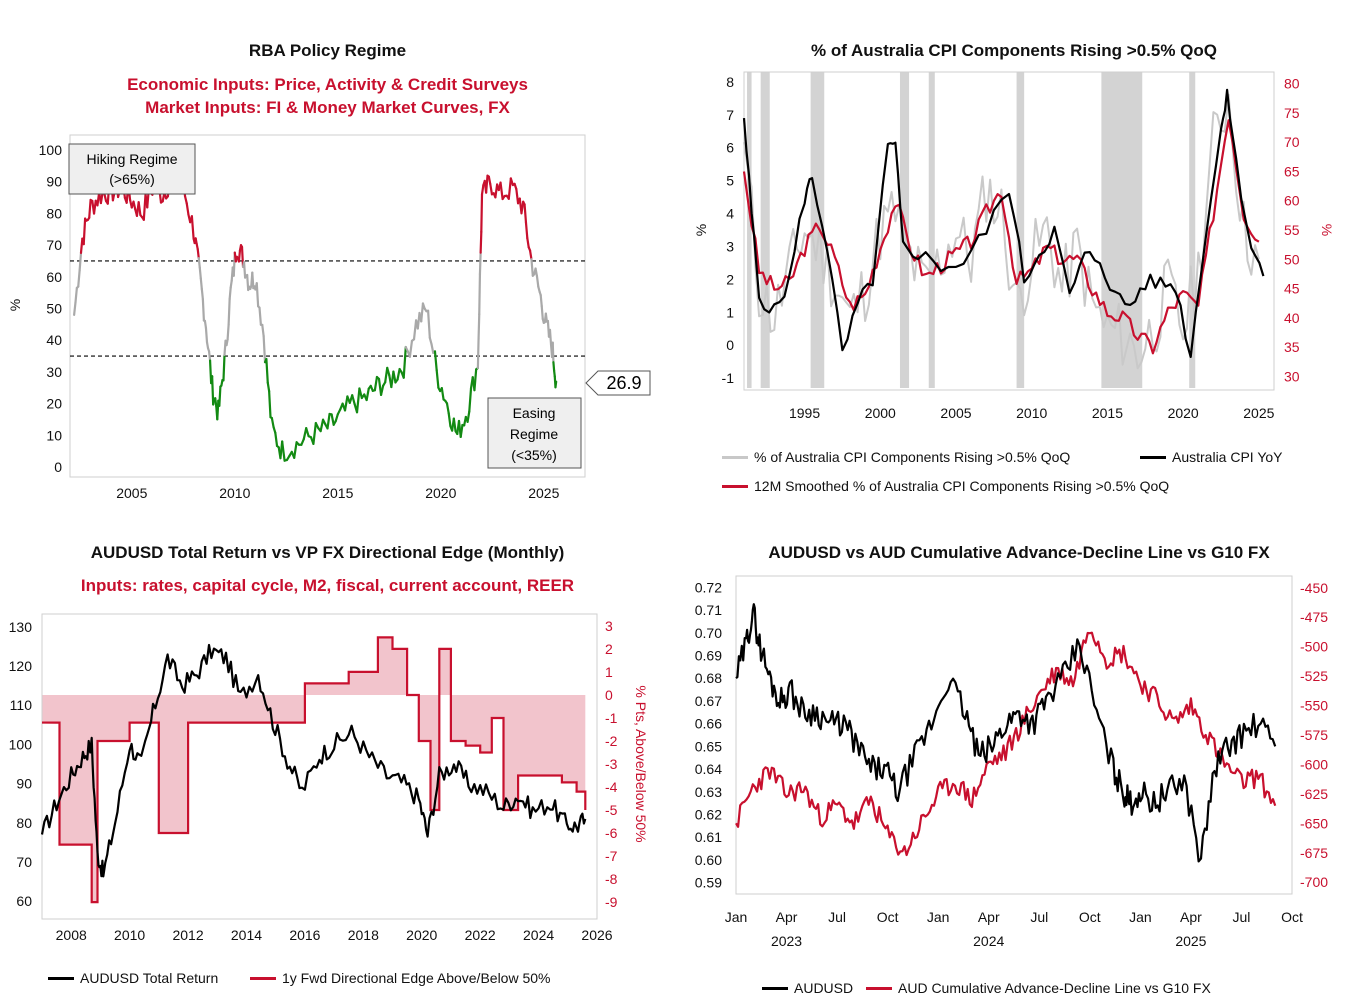 Image resolution: width=1348 pixels, height=1008 pixels. What do you see at coordinates (1314, 676) in the screenshot?
I see `y-tick-label-right: -525` at bounding box center [1314, 676].